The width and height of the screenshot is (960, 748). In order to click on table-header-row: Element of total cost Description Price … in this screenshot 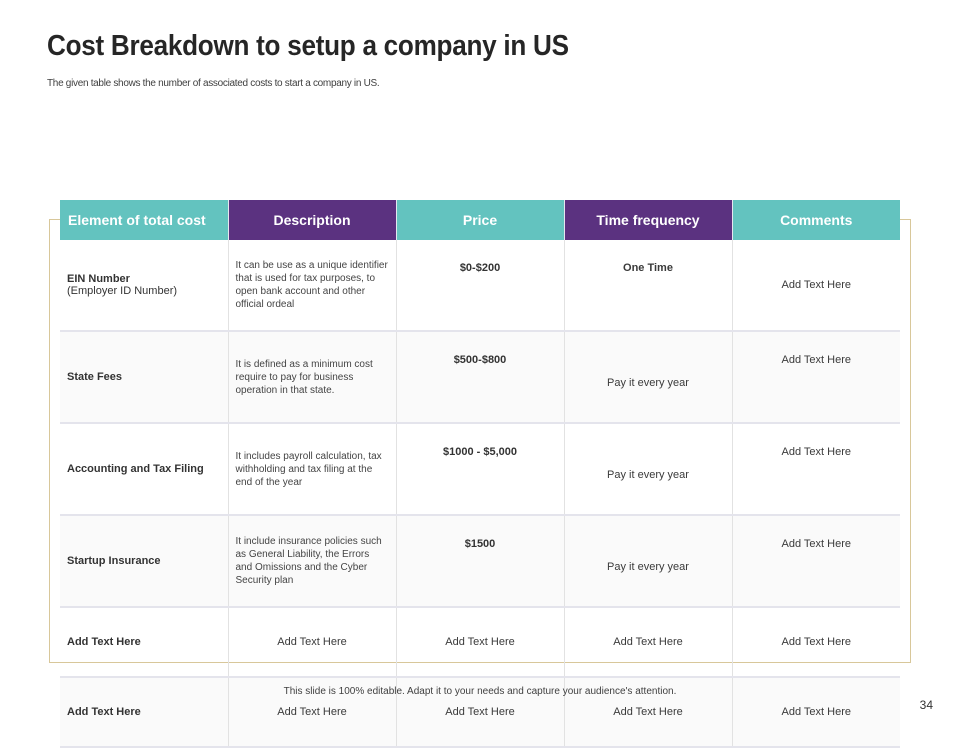, I will do `click(480, 220)`.